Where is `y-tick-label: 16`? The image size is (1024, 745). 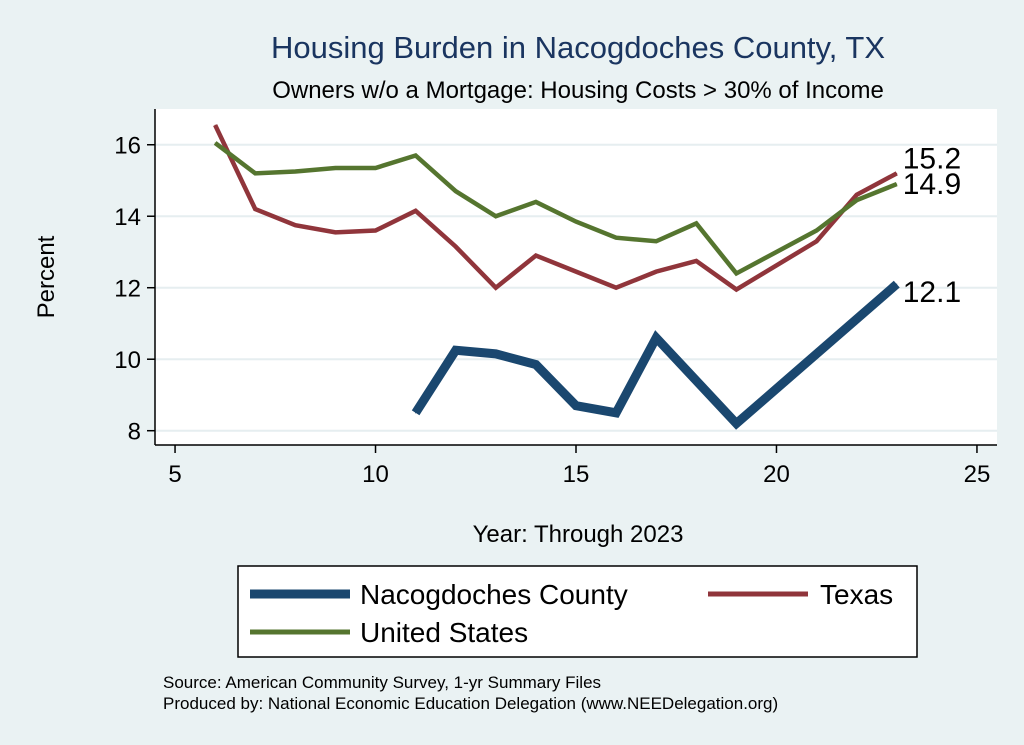
y-tick-label: 16 is located at coordinates (127, 146).